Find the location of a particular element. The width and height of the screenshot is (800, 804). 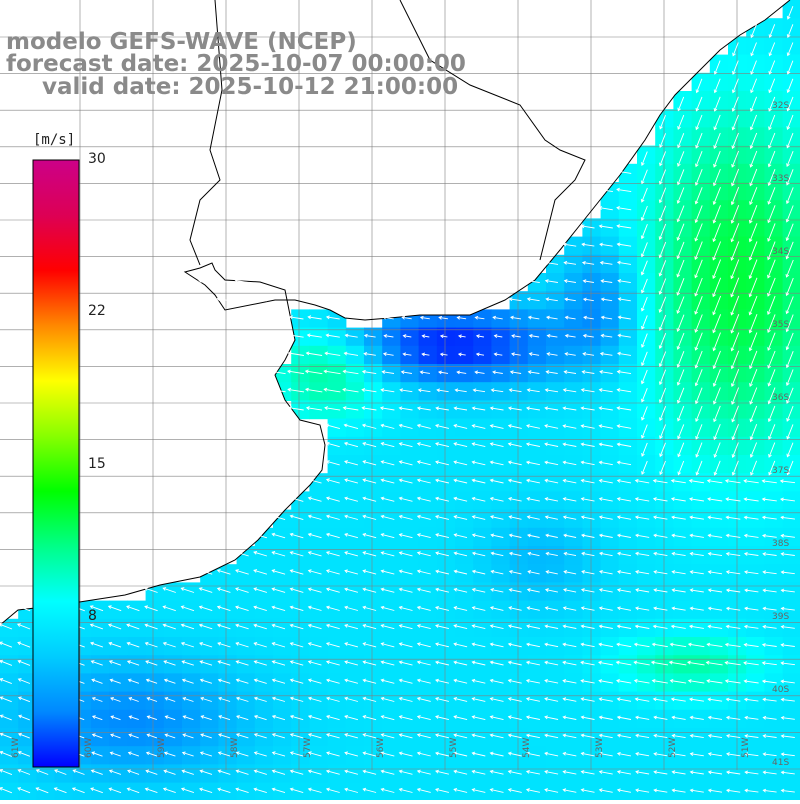

lat-label: 40S is located at coordinates (780, 690).